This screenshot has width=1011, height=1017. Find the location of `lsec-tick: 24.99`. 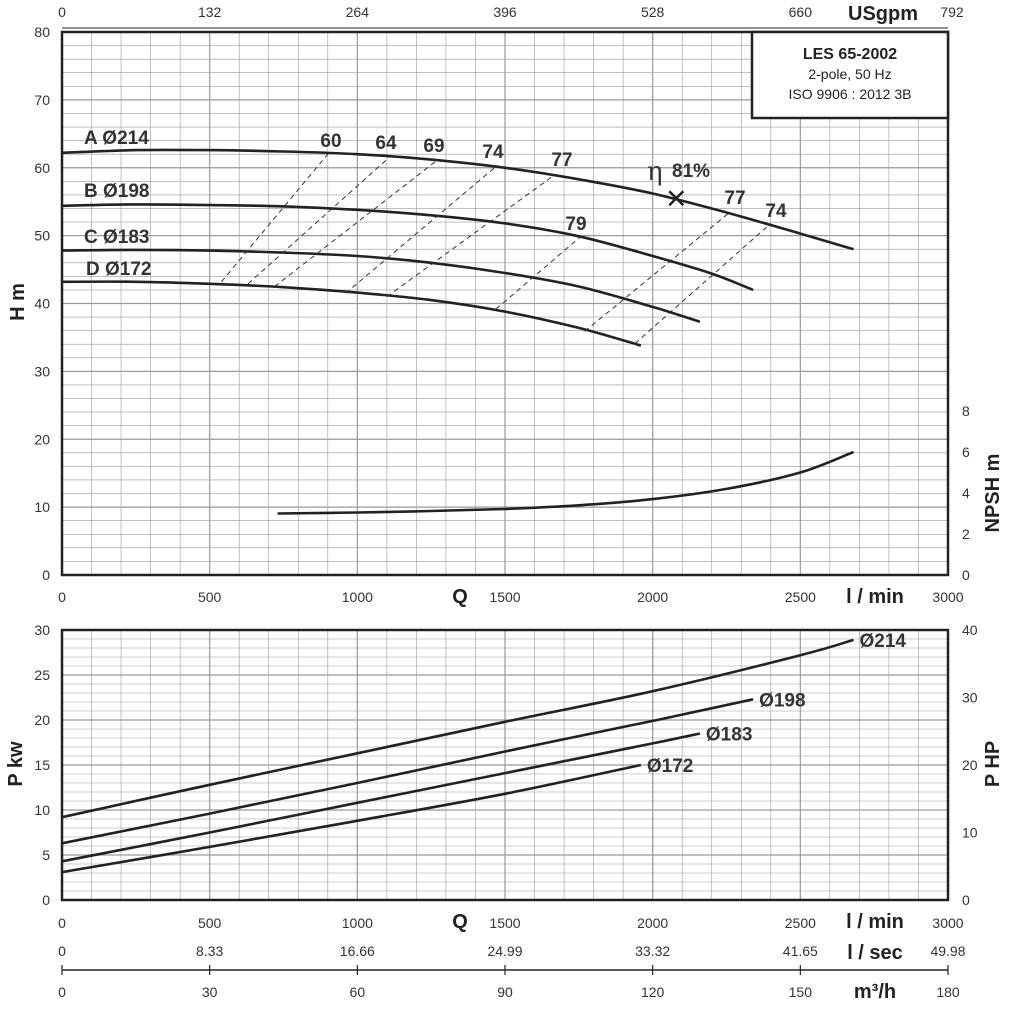

lsec-tick: 24.99 is located at coordinates (504, 951).